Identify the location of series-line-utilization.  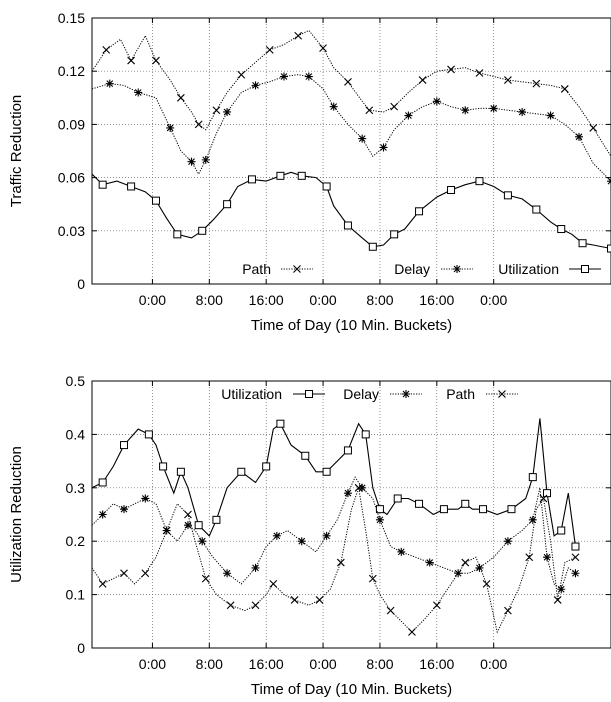
(334, 482).